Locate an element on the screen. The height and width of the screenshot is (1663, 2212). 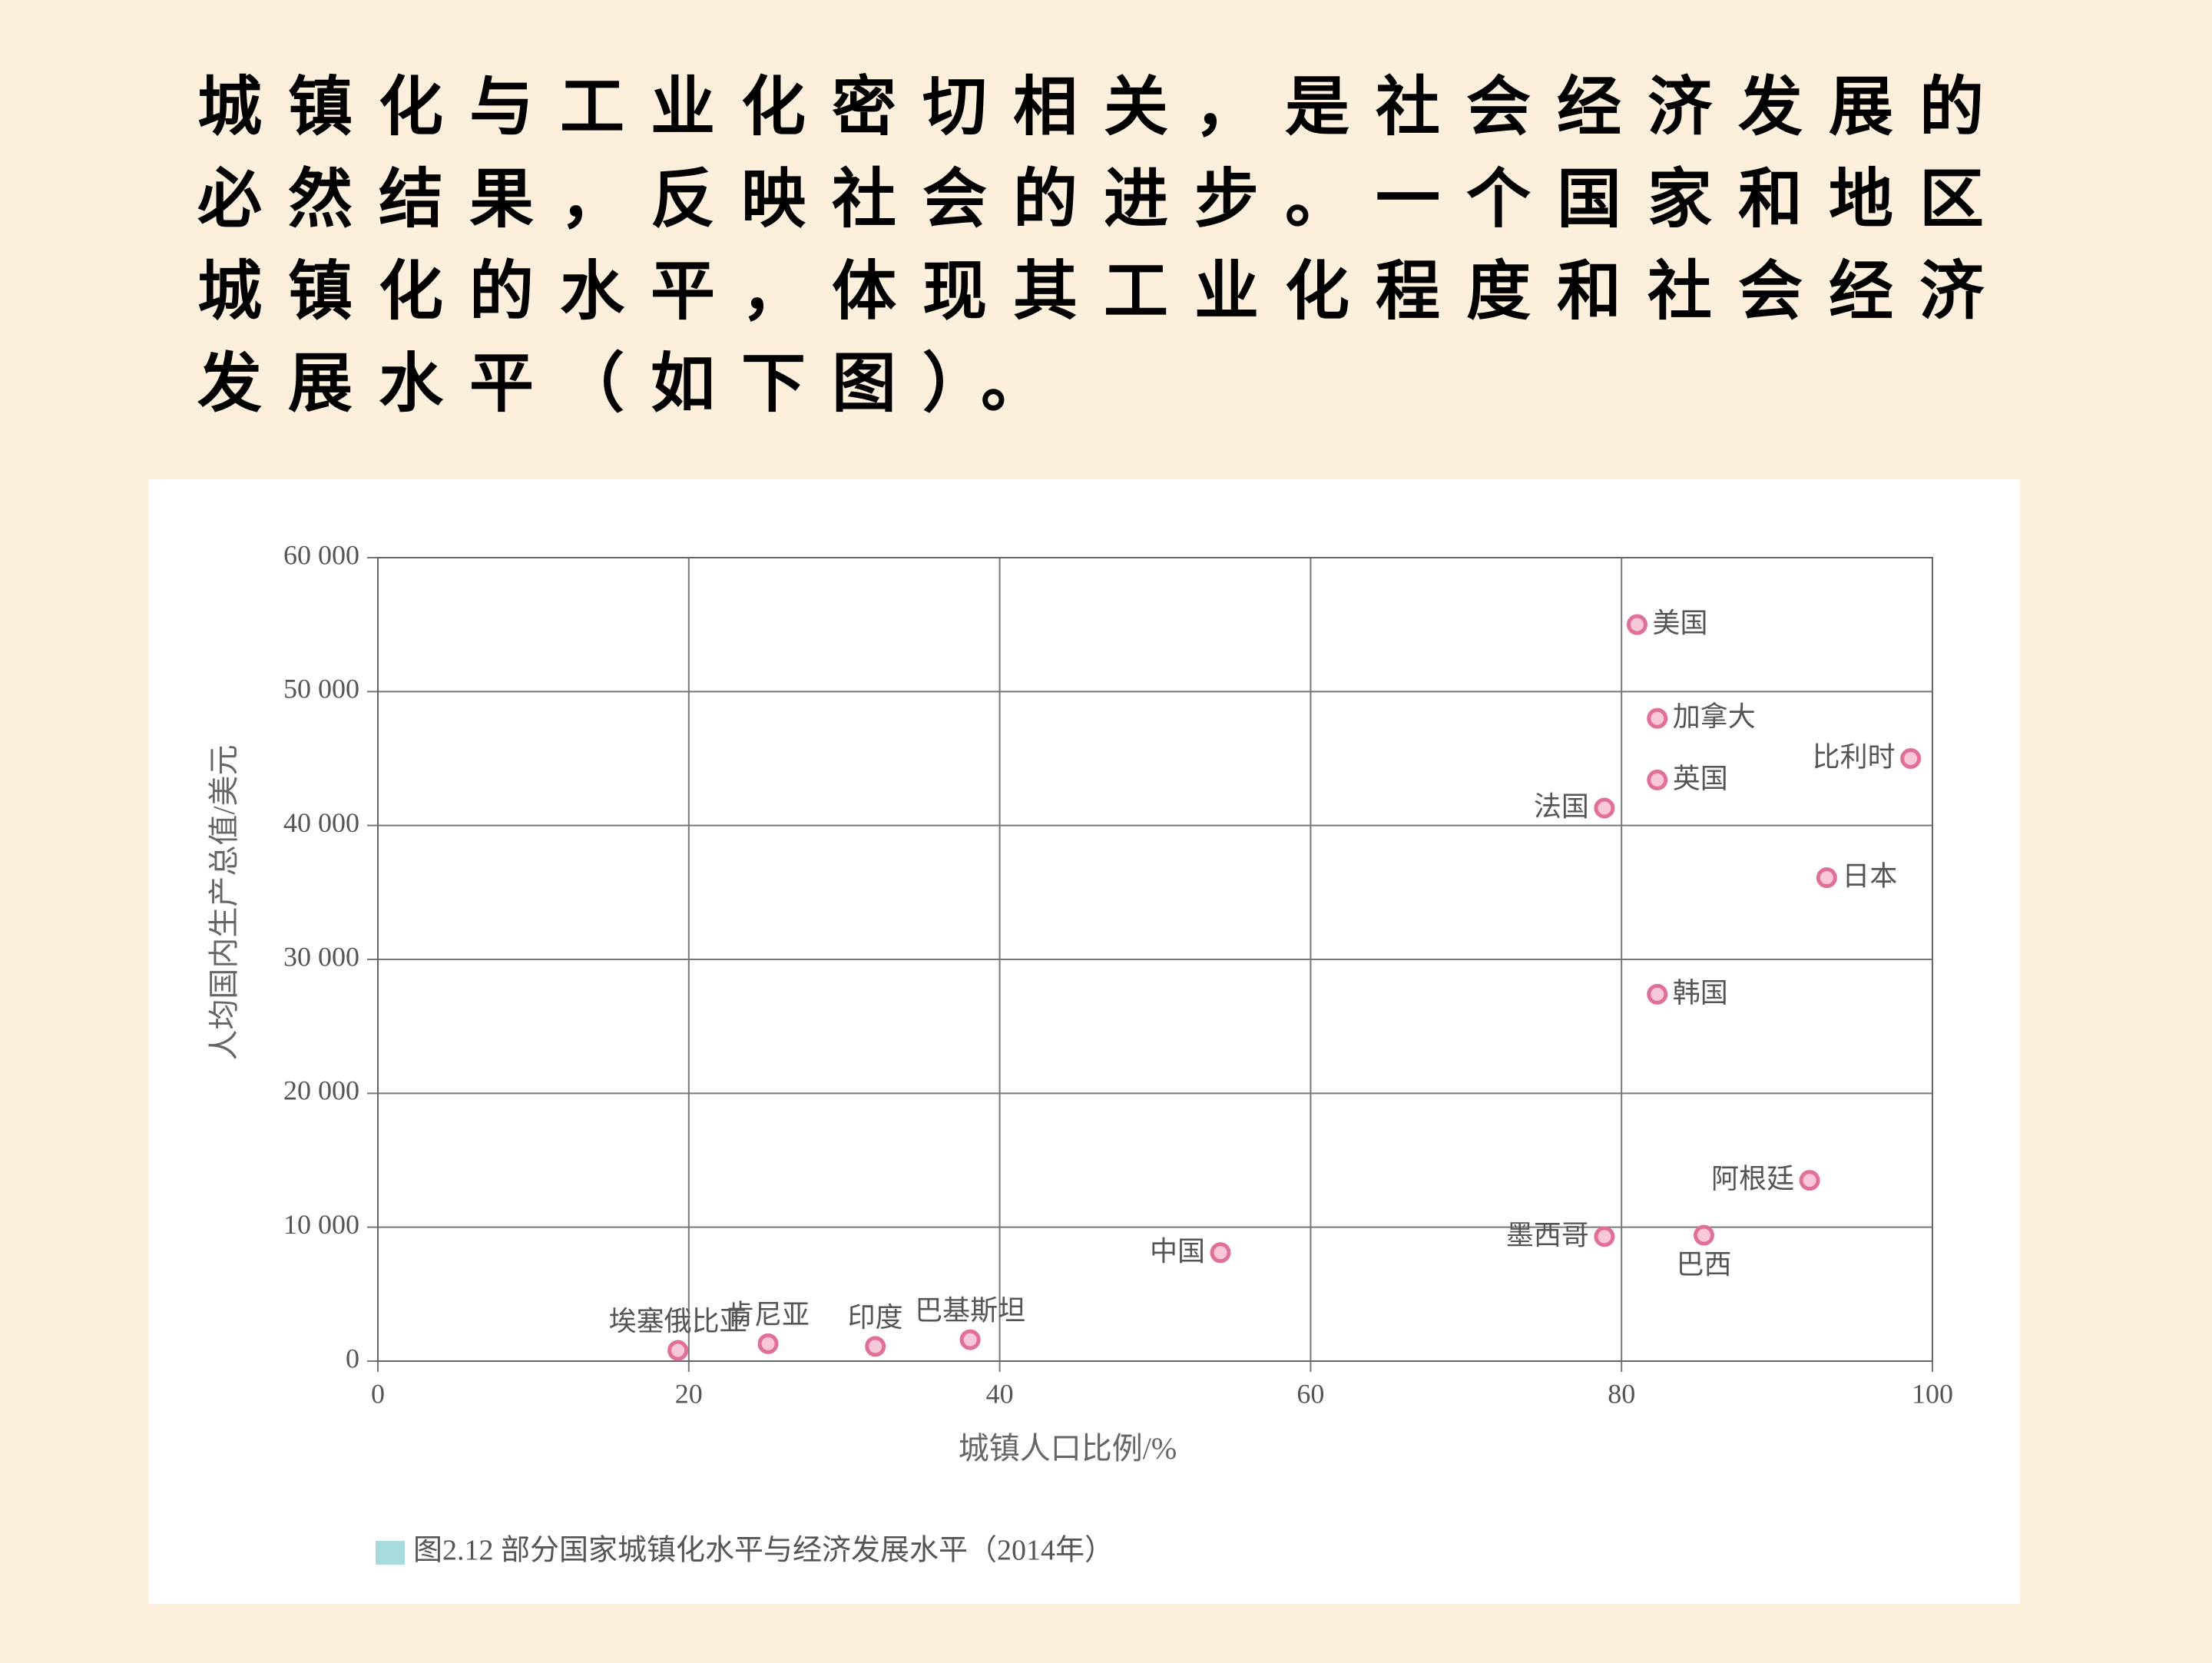
x-tick-label: 0 is located at coordinates (378, 1393).